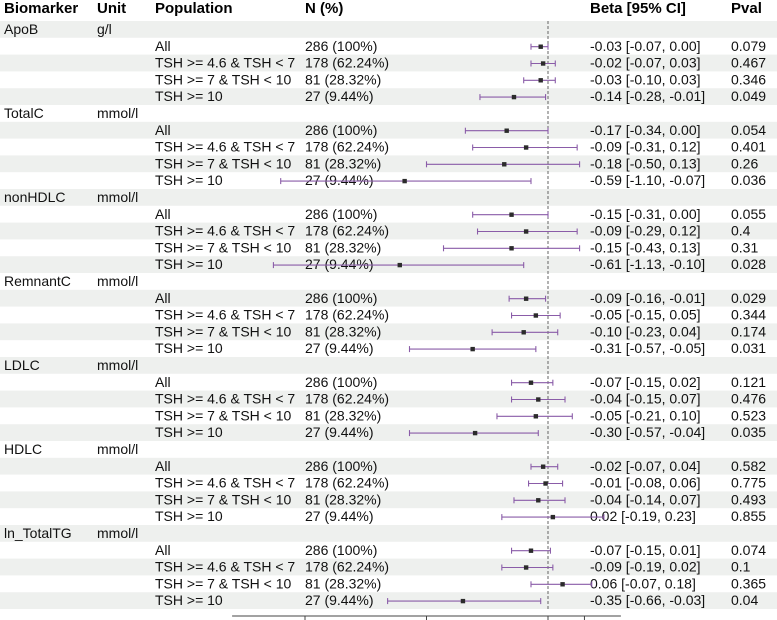 Image resolution: width=777 pixels, height=620 pixels. Describe the element at coordinates (643, 516) in the screenshot. I see `beta-ci-label: 0.02 [-0.19, 0.23]` at that location.